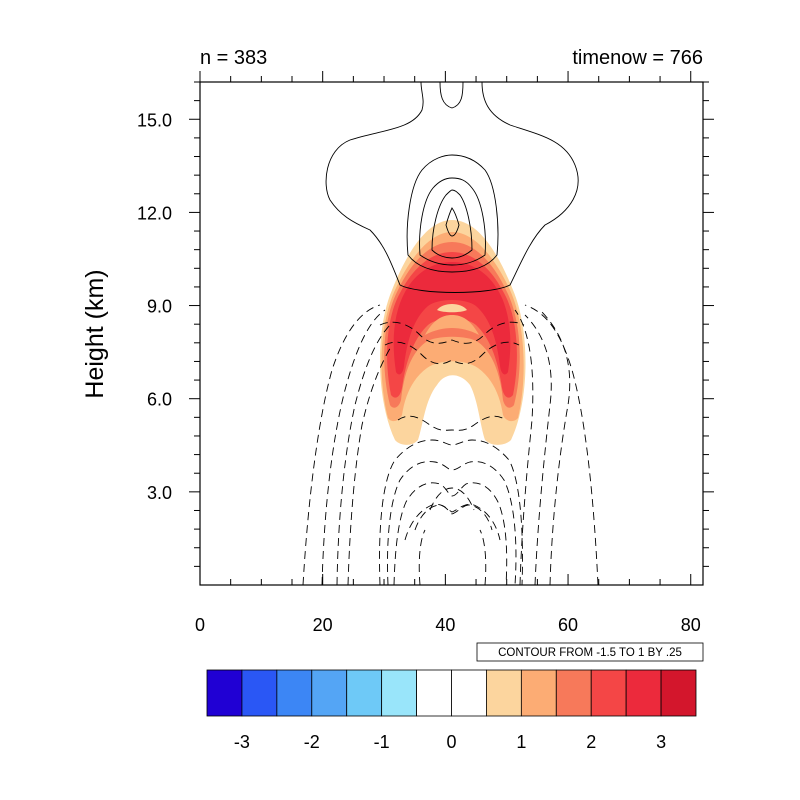 The image size is (800, 800). I want to click on title-right: timenow = 766, so click(637, 58).